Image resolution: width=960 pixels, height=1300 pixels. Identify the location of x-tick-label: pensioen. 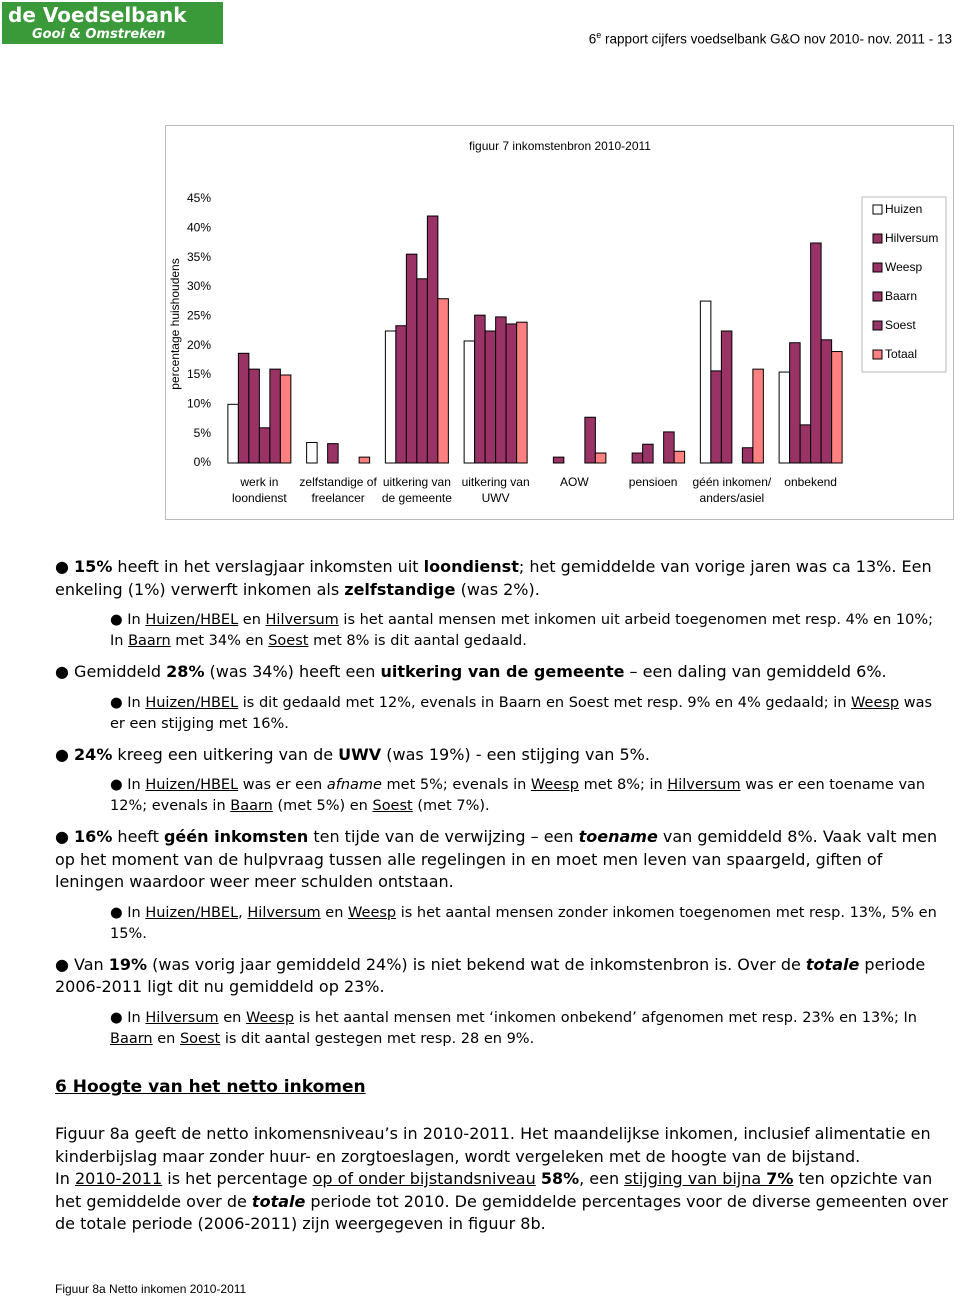
(653, 482).